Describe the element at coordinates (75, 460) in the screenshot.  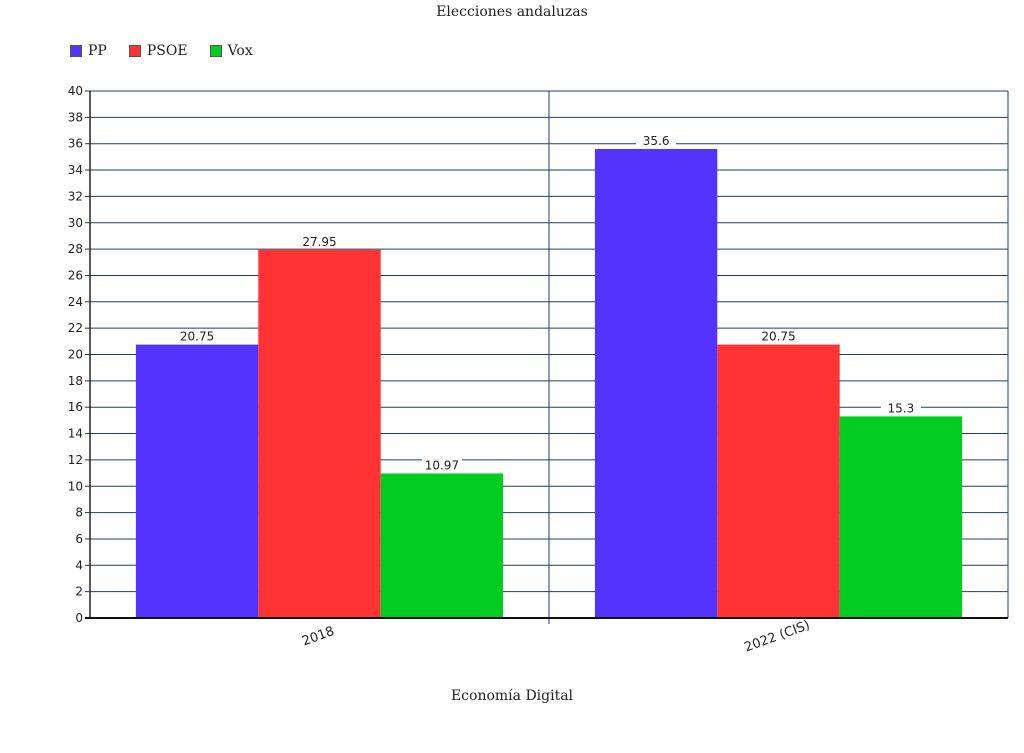
I see `y-tick-label: 12` at that location.